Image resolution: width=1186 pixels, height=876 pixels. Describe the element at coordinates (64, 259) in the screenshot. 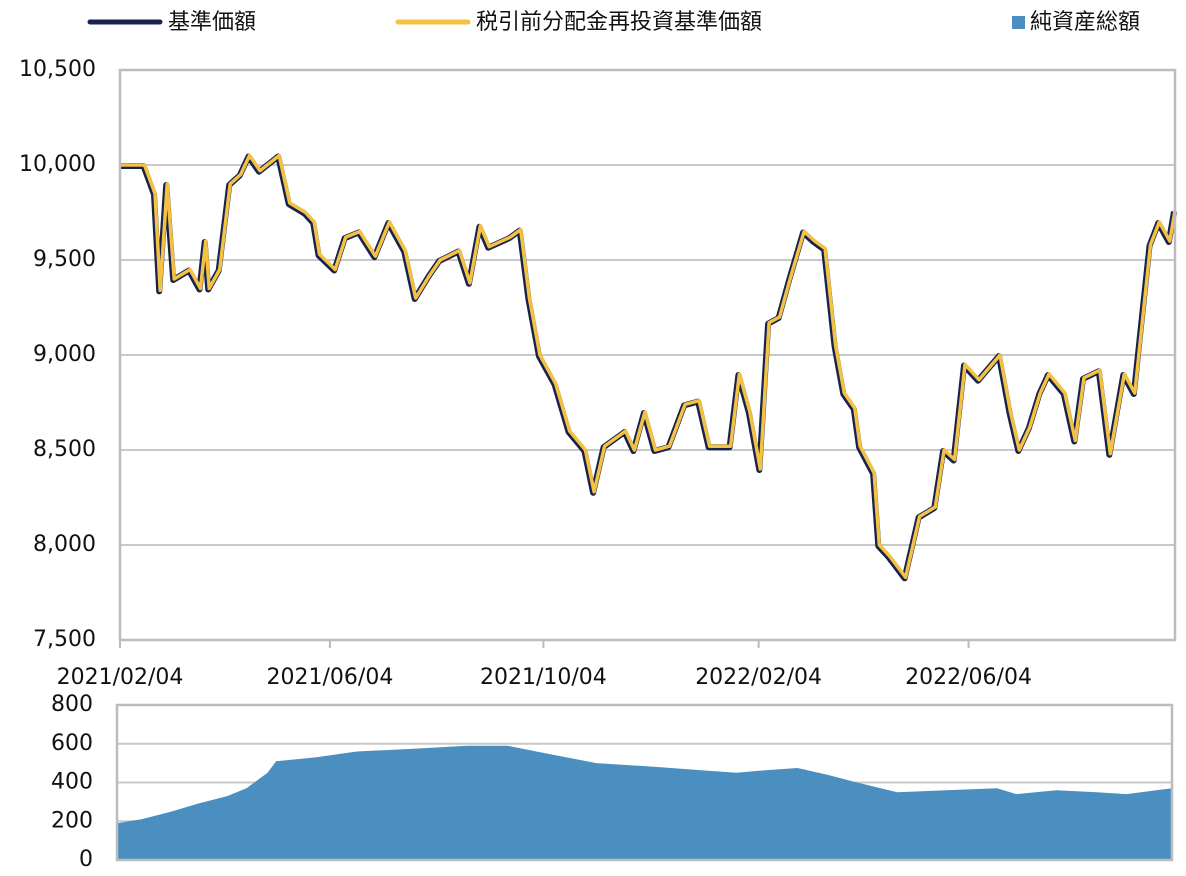

I see `y-tick-label: 9,500` at that location.